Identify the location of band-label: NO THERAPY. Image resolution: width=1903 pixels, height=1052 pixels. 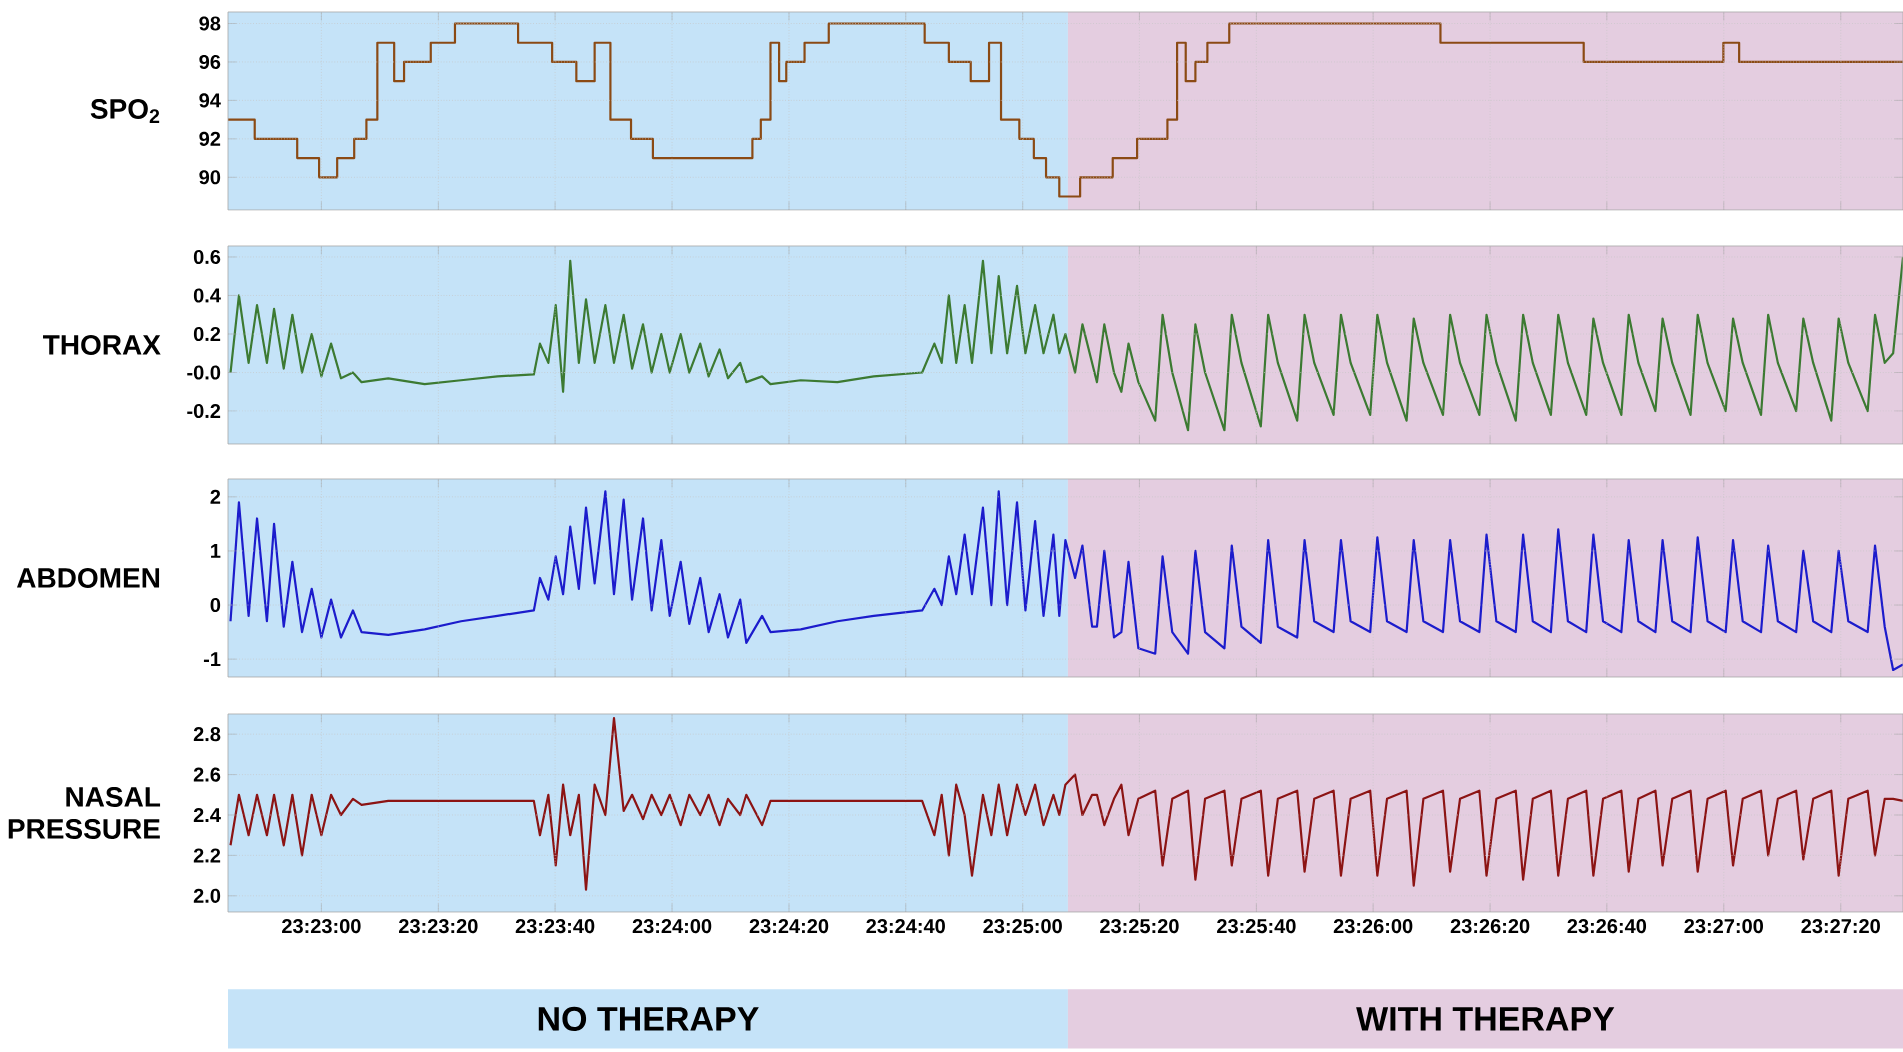
(648, 1018).